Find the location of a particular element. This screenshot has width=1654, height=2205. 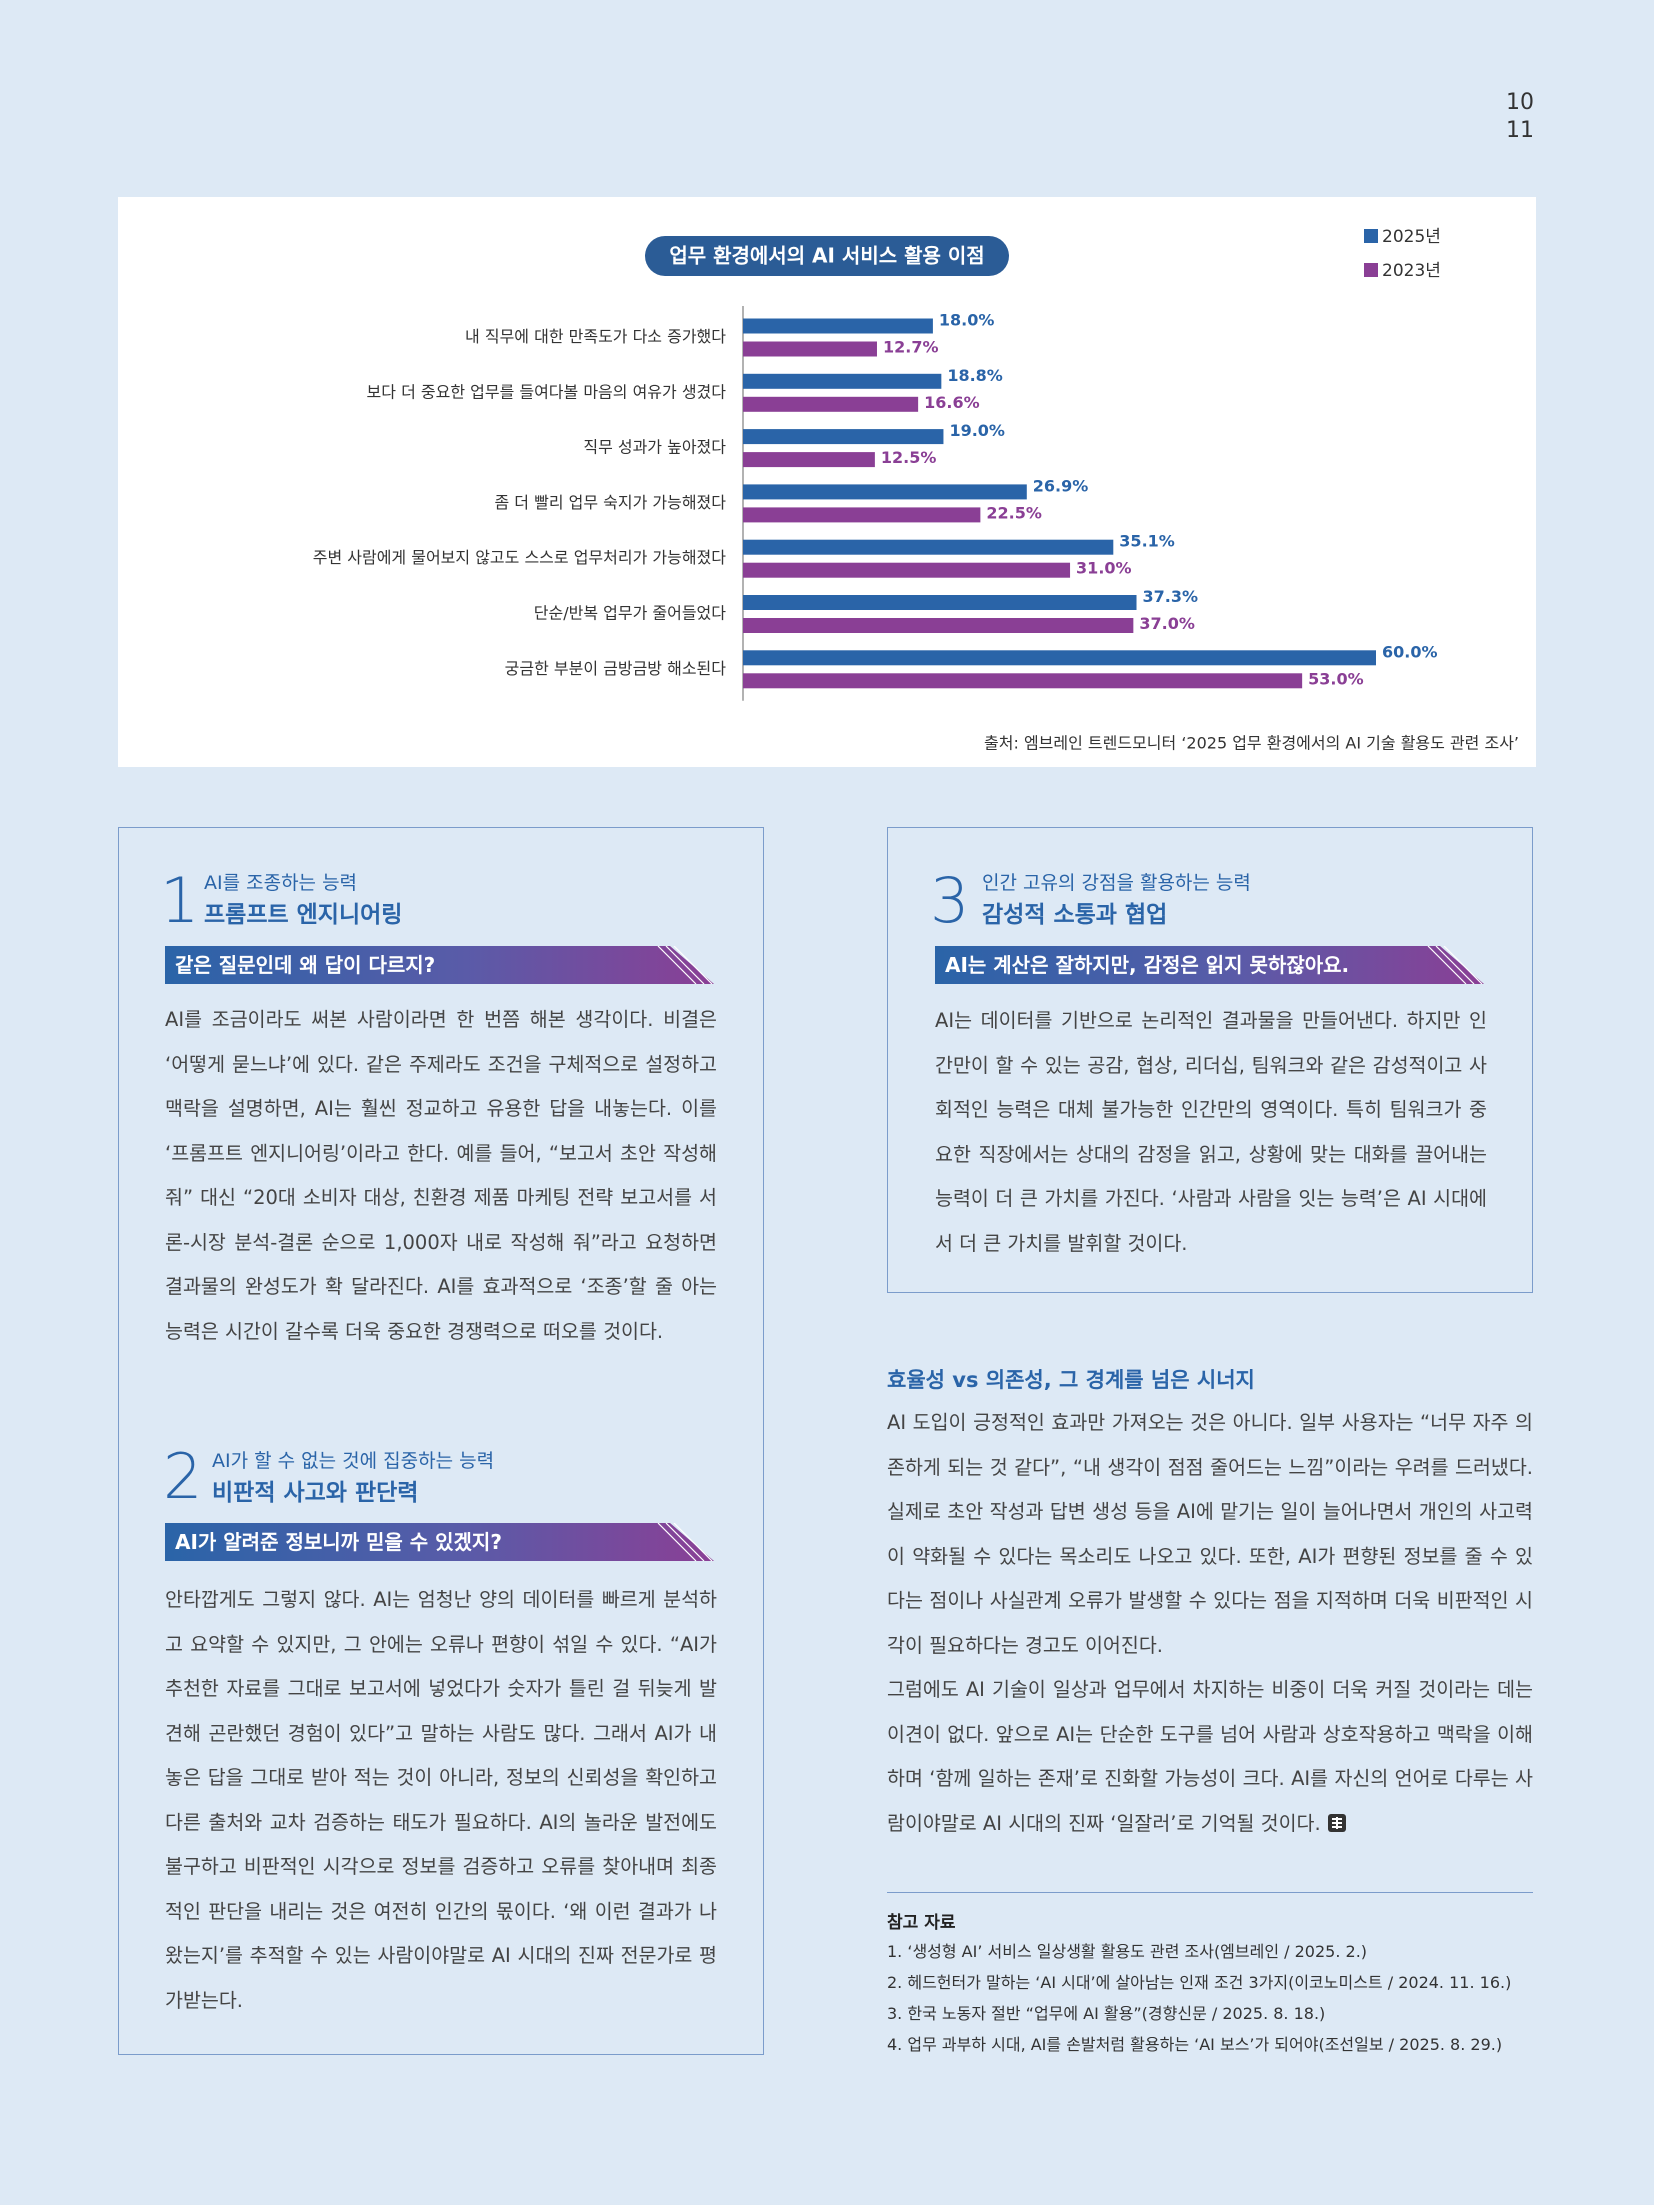

value-label: 37.0% is located at coordinates (1167, 623).